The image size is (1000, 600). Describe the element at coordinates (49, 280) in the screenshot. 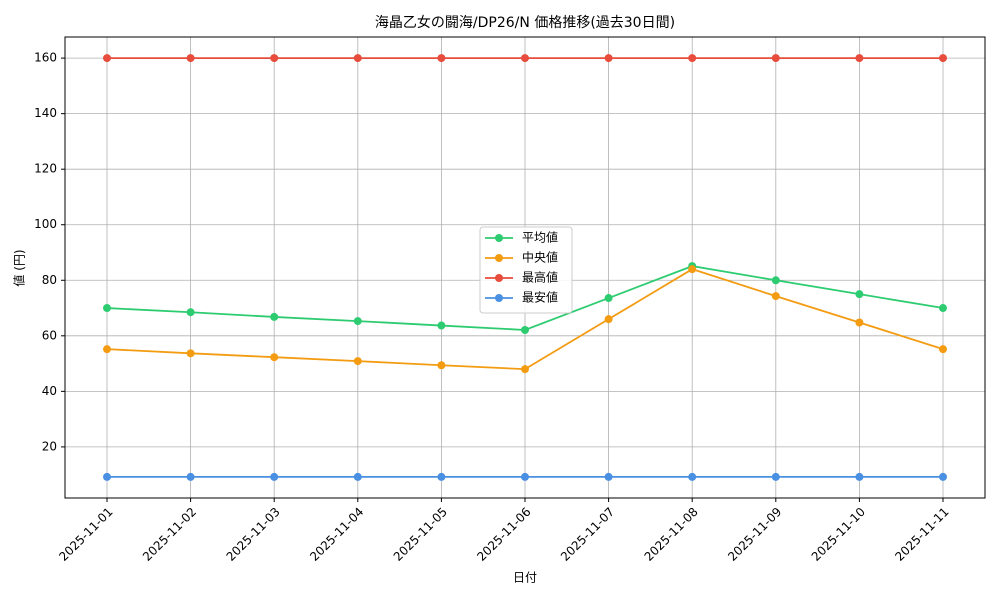

I see `y-tick-label: 80` at that location.